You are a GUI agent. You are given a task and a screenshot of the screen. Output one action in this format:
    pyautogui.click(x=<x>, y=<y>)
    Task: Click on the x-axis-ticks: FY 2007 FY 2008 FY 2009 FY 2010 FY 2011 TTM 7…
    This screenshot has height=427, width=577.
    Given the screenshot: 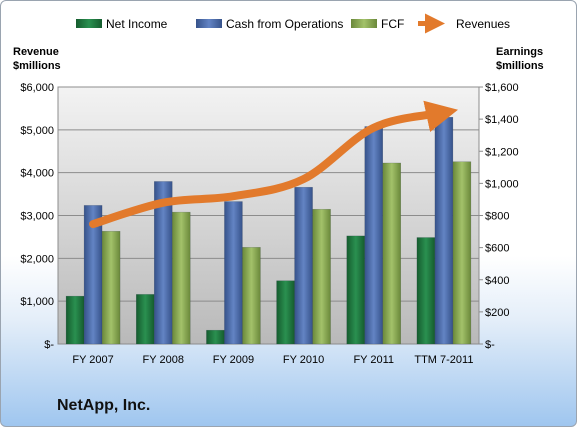 What is the action you would take?
    pyautogui.click(x=272, y=360)
    